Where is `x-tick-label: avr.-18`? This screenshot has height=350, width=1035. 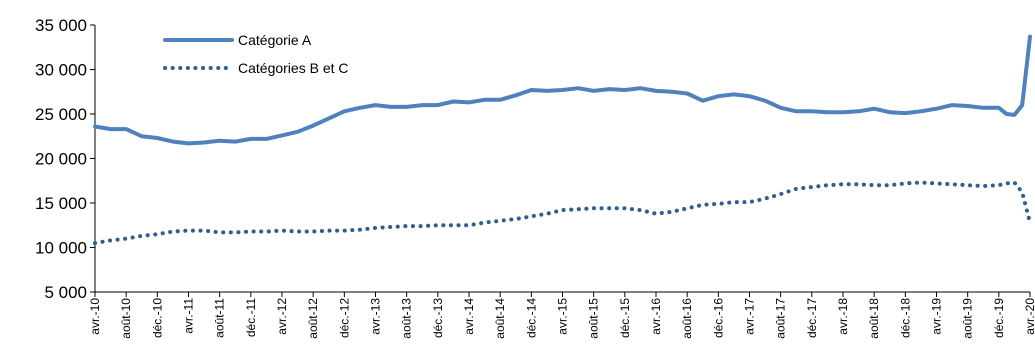 x-tick-label: avr.-18 is located at coordinates (843, 316).